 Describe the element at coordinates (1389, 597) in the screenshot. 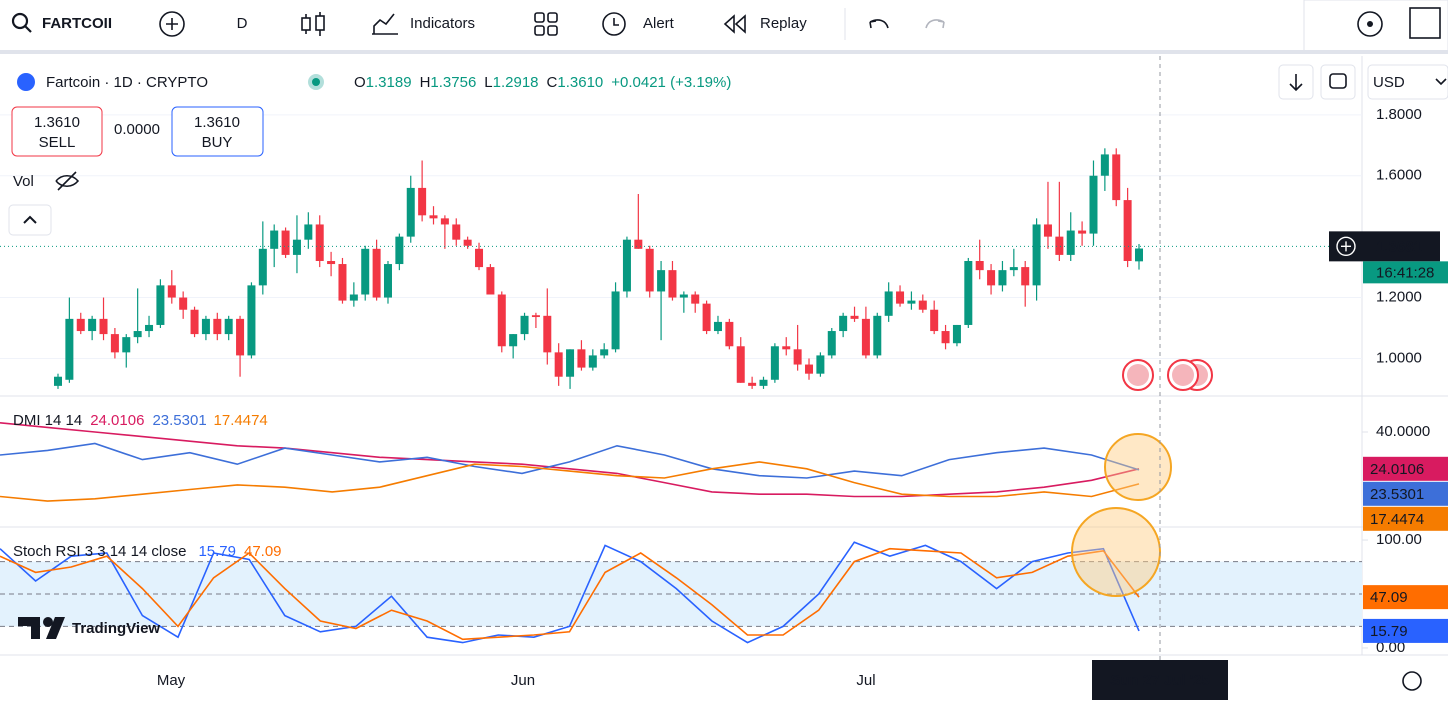

I see `indicator-value: 47.09` at that location.